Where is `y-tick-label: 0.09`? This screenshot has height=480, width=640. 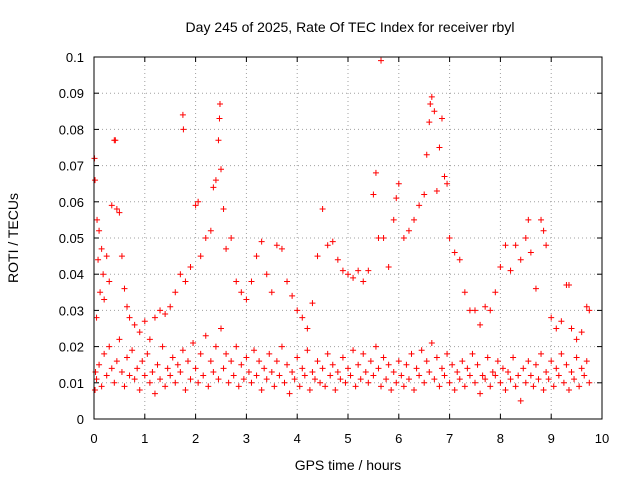
y-tick-label: 0.09 is located at coordinates (71, 93).